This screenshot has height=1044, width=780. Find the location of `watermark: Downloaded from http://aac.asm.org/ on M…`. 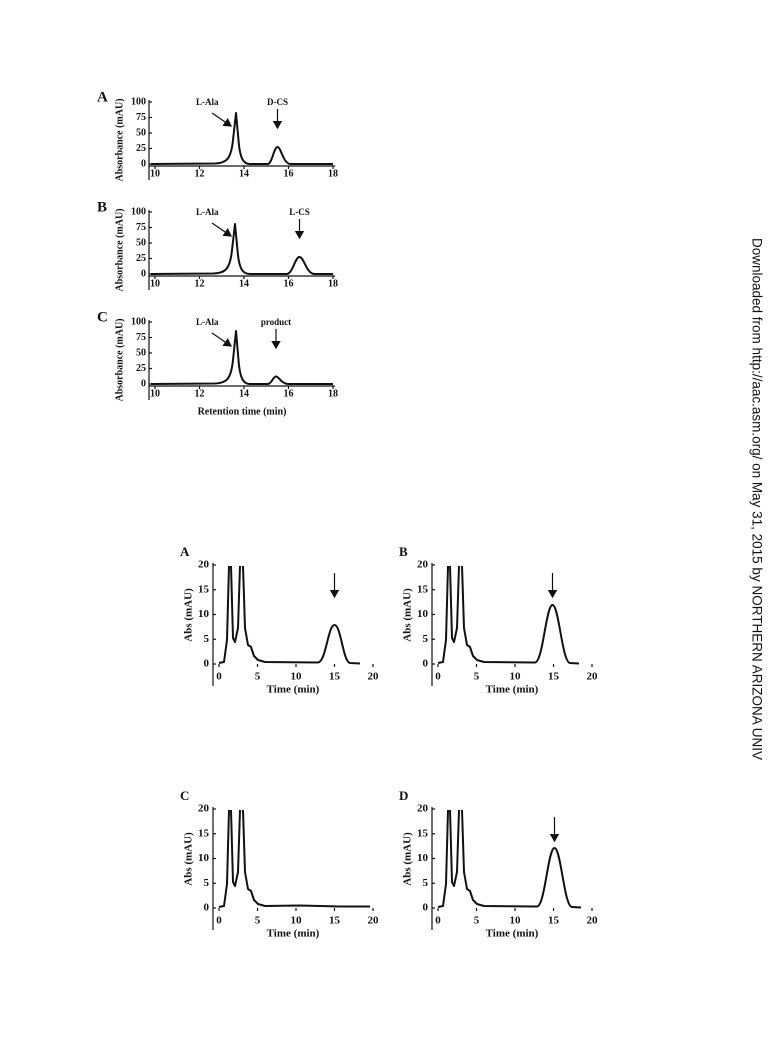

watermark: Downloaded from http://aac.asm.org/ on M… is located at coordinates (756, 499).